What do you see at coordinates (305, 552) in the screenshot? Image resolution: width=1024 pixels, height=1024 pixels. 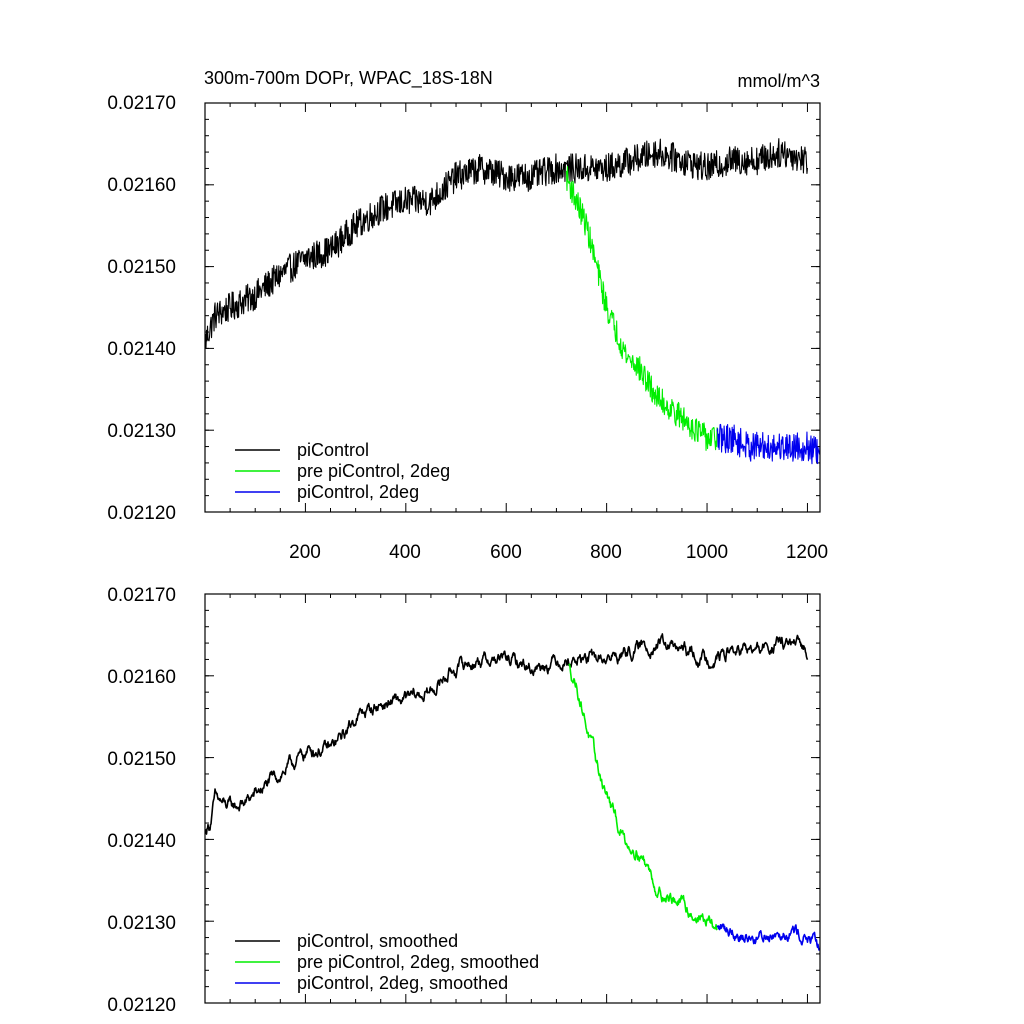 I see `x-tick-label: 200` at bounding box center [305, 552].